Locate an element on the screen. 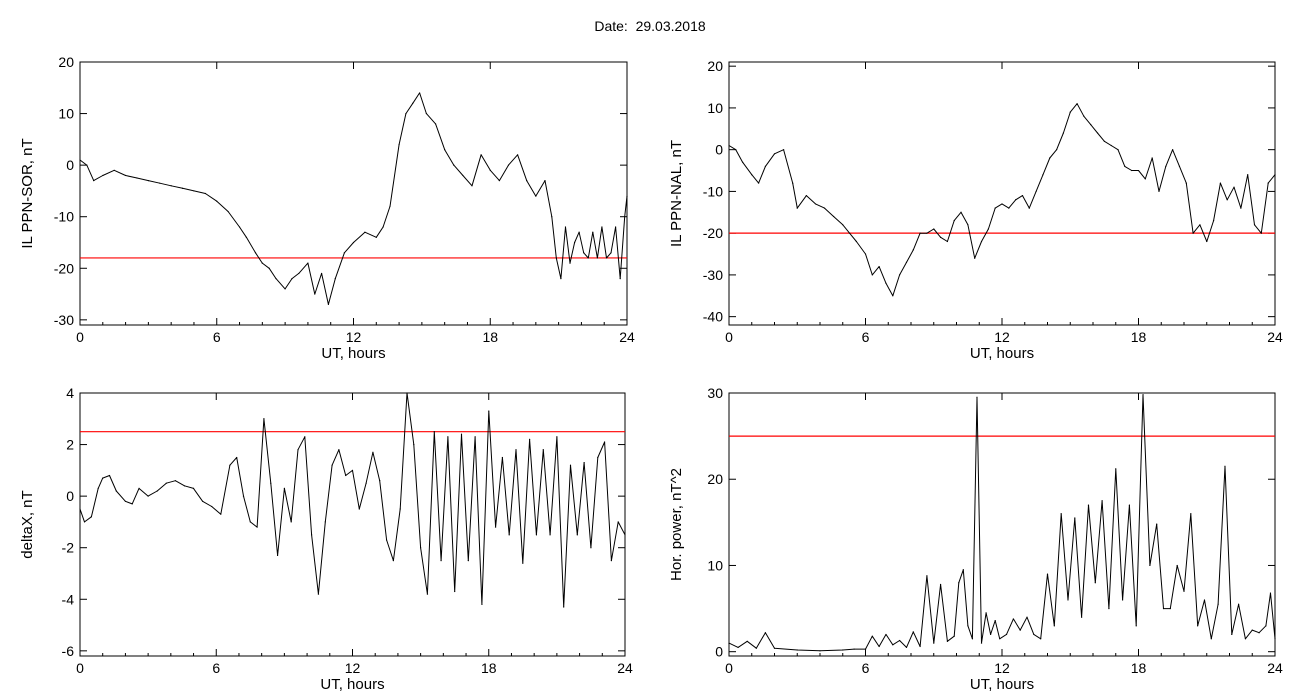  panel-2-ylabel: IL PPN-NAL, nT is located at coordinates (676, 193).